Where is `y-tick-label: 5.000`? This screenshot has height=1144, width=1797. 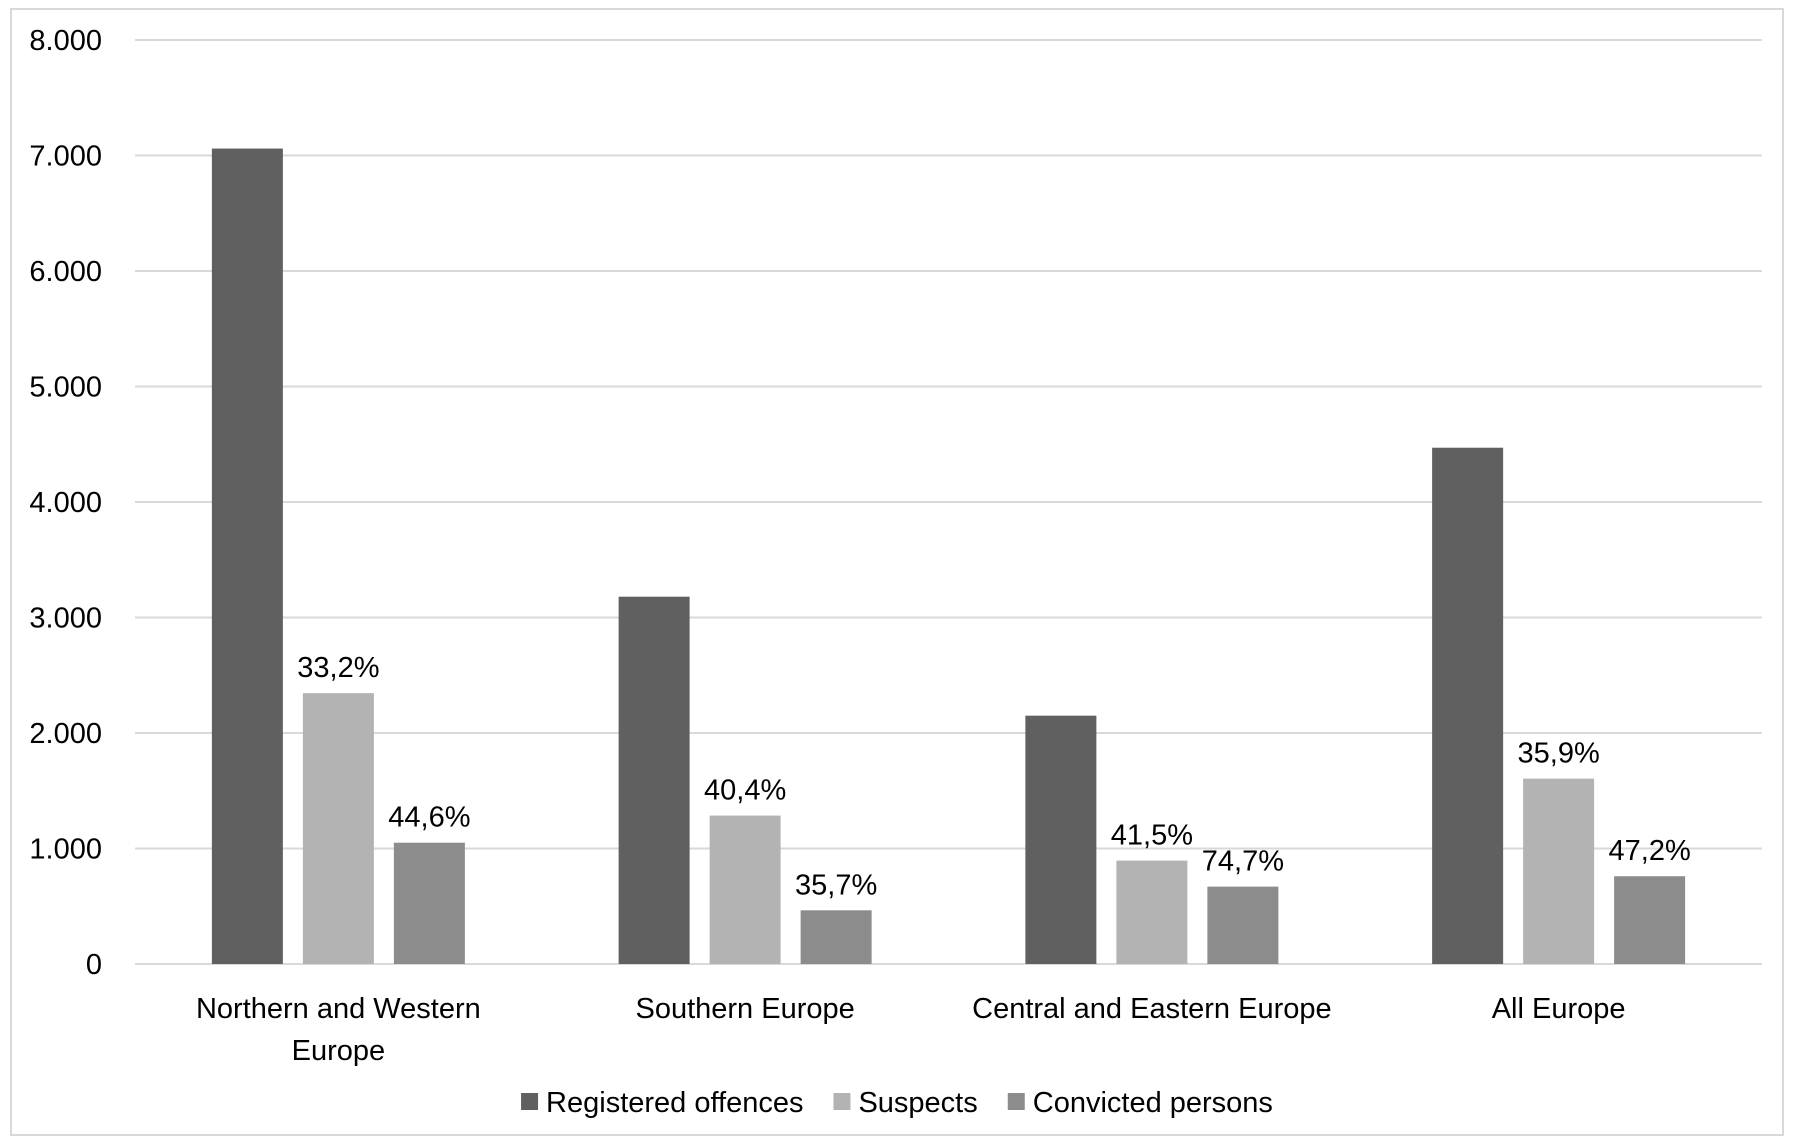 y-tick-label: 5.000 is located at coordinates (65, 388).